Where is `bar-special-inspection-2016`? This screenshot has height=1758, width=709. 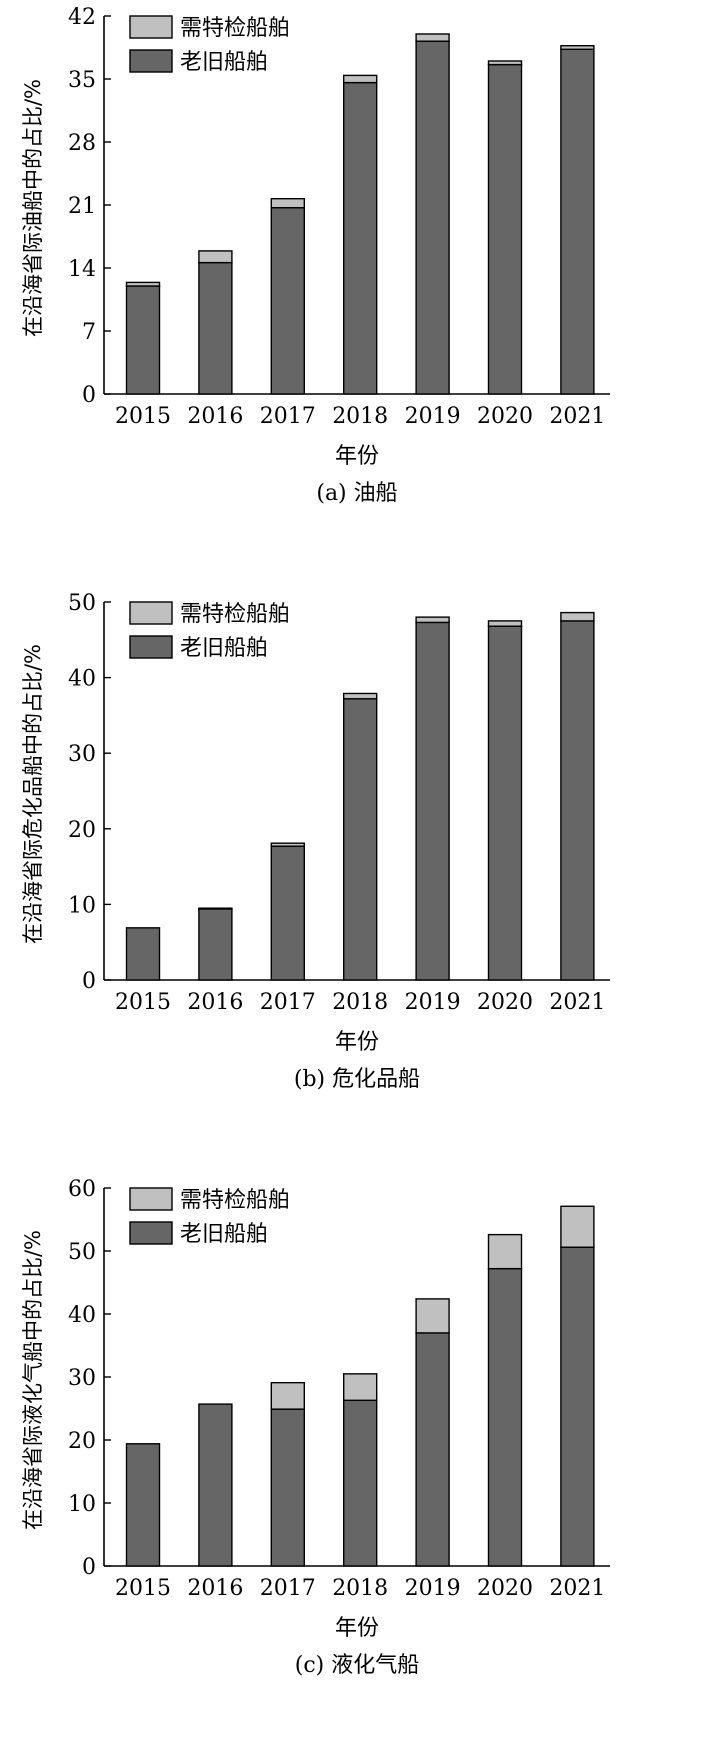
bar-special-inspection-2016 is located at coordinates (215, 908).